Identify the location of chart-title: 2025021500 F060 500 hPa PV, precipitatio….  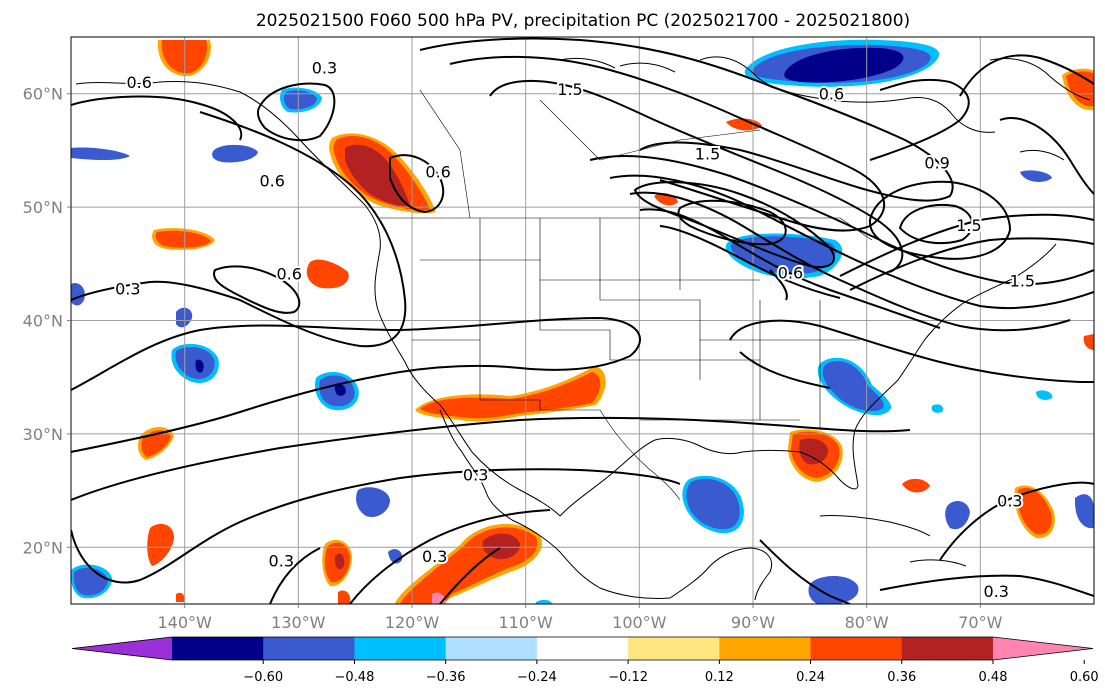
(583, 21).